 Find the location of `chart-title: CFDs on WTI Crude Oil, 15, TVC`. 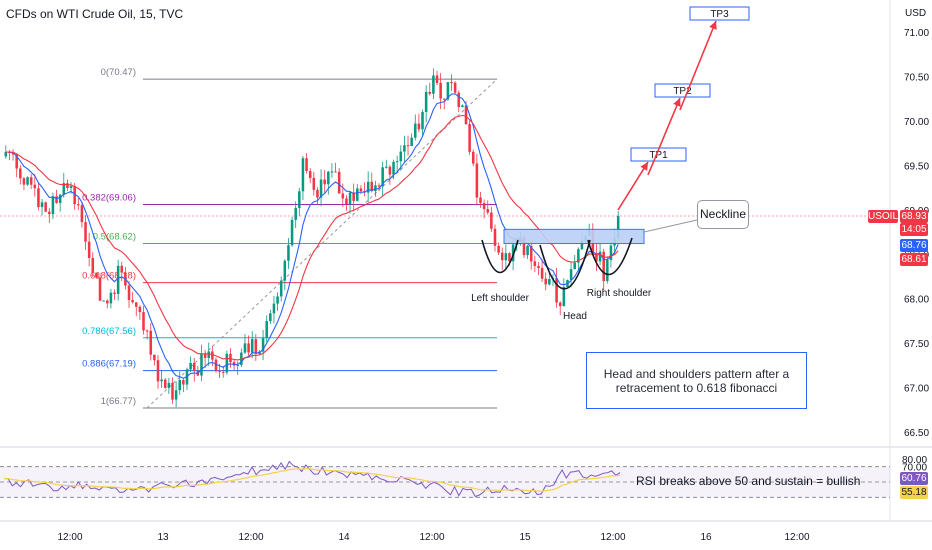

chart-title: CFDs on WTI Crude Oil, 15, TVC is located at coordinates (95, 14).